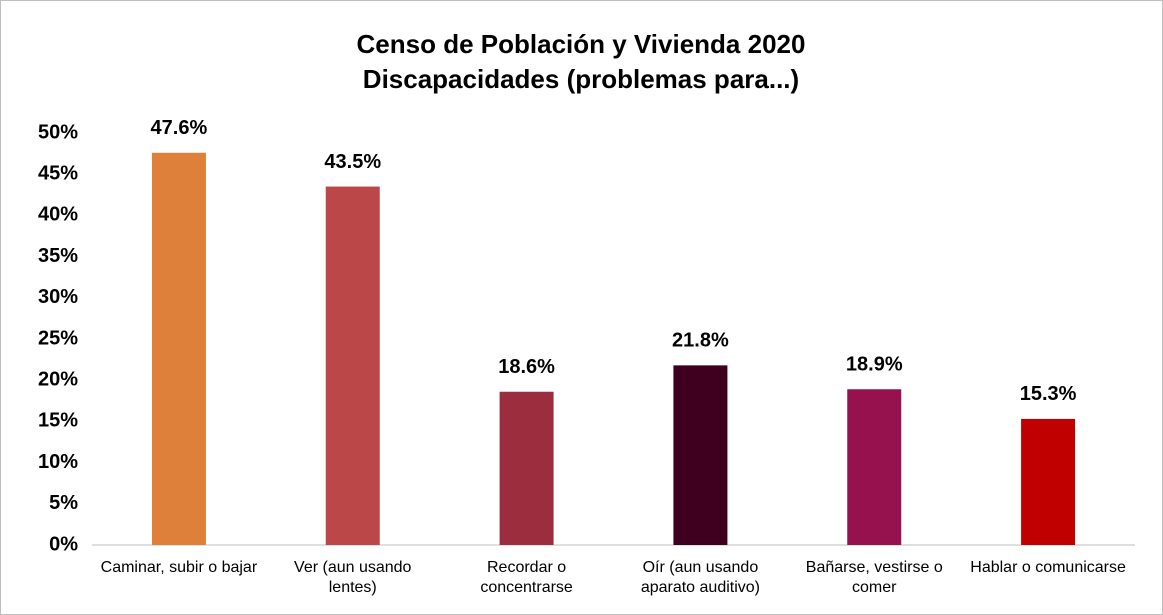 The height and width of the screenshot is (615, 1163). I want to click on x-tick-label: Oír (aun usando aparato auditivo), so click(700, 577).